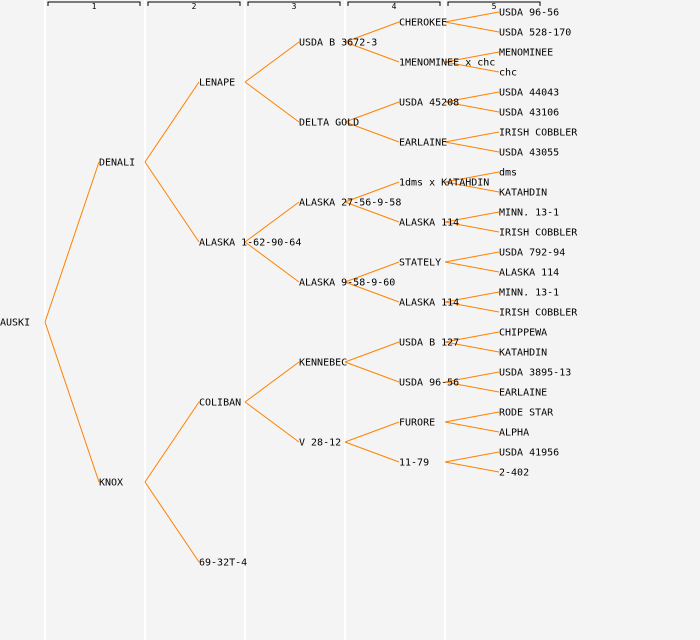 The height and width of the screenshot is (640, 700). I want to click on generation-header-label: 3, so click(294, 6).